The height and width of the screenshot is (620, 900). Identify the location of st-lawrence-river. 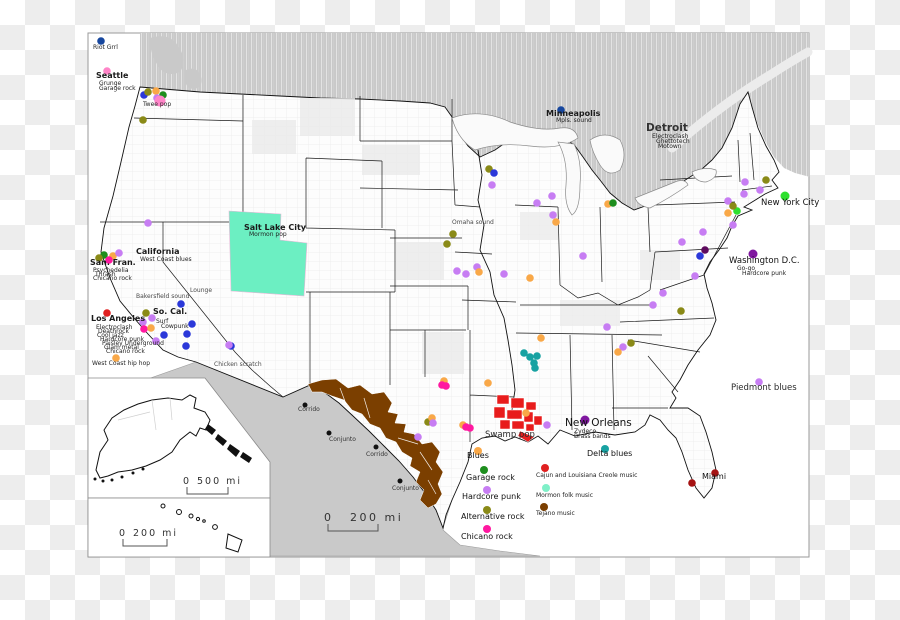
(740, 100).